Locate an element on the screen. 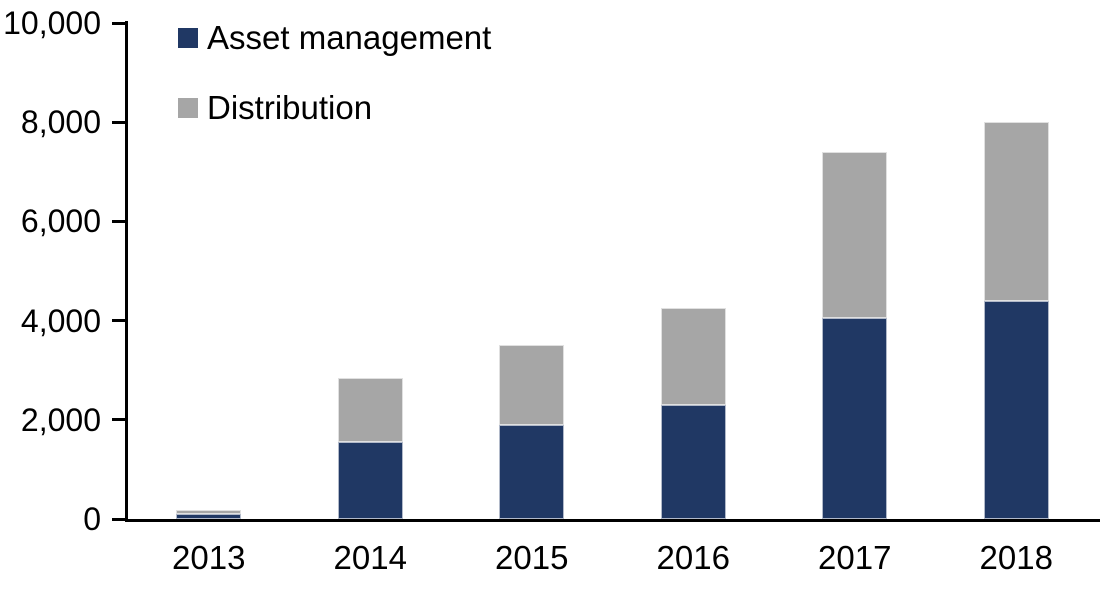  legend-label: Asset management is located at coordinates (349, 37).